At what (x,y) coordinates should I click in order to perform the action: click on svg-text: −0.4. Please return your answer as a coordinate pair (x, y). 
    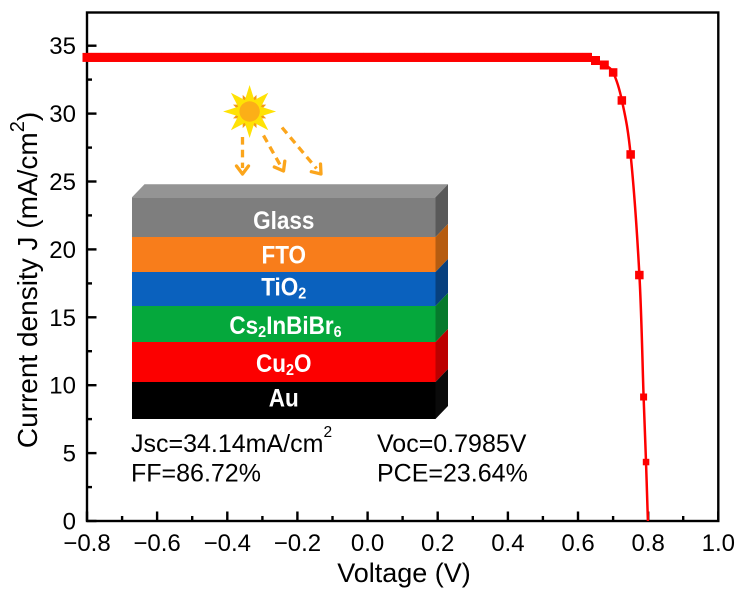
    Looking at the image, I should click on (227, 543).